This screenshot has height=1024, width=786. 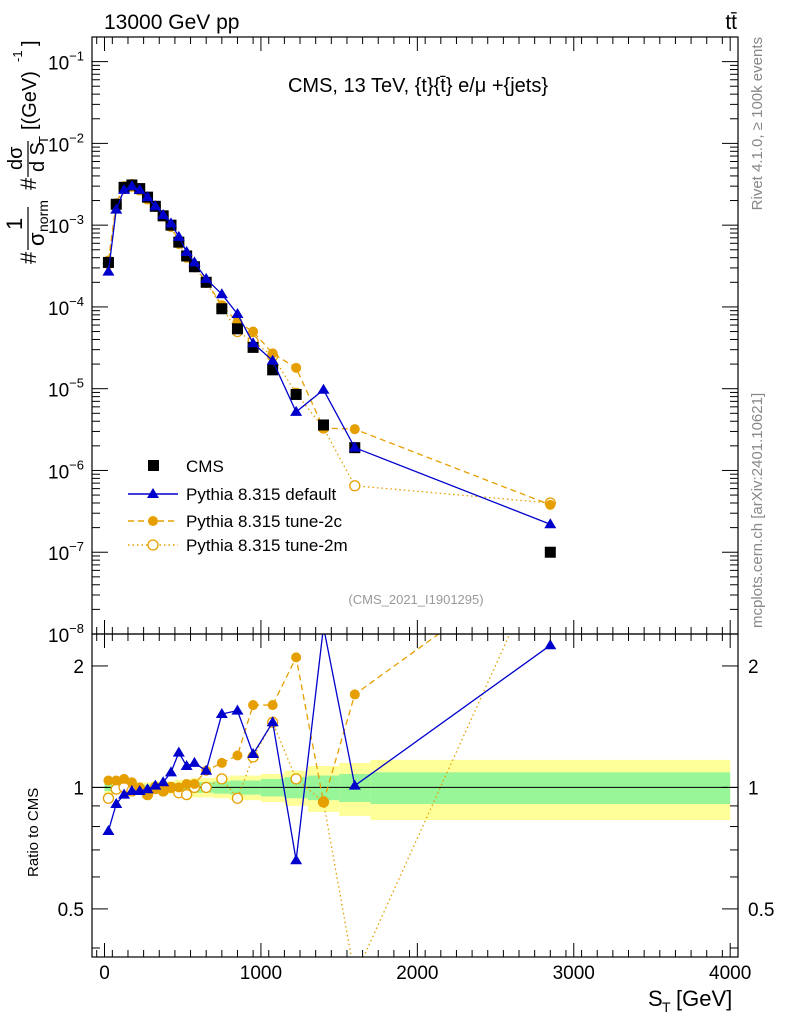 What do you see at coordinates (261, 973) in the screenshot?
I see `x-tick-label-1: 1000` at bounding box center [261, 973].